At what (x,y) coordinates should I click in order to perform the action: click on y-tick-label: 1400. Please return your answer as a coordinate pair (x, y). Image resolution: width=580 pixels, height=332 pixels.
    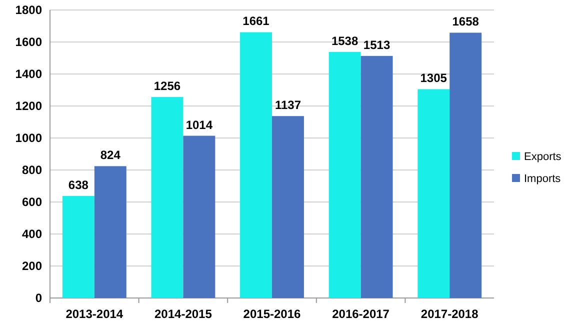
    Looking at the image, I should click on (28, 74).